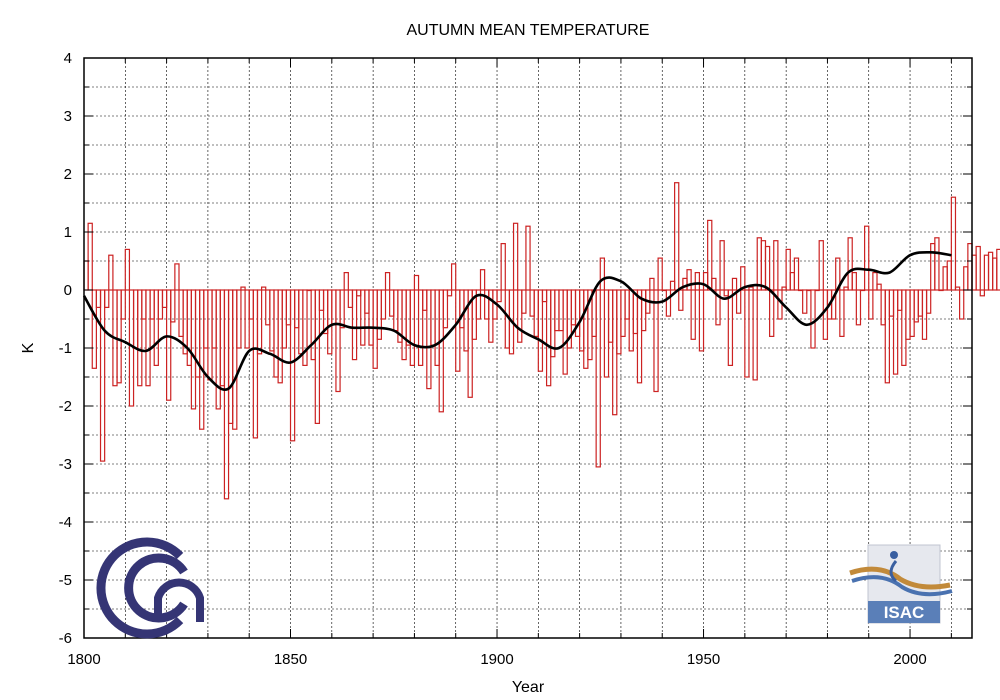 The image size is (1000, 700). What do you see at coordinates (65, 580) in the screenshot?
I see `y-tick-label: -5` at bounding box center [65, 580].